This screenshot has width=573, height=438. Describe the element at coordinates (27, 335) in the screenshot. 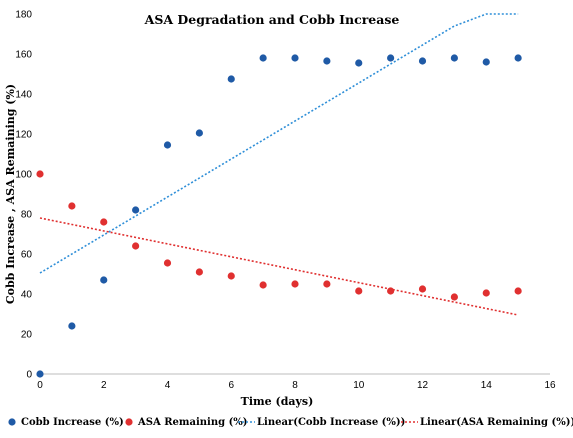

I see `y-tick-label: 20` at that location.